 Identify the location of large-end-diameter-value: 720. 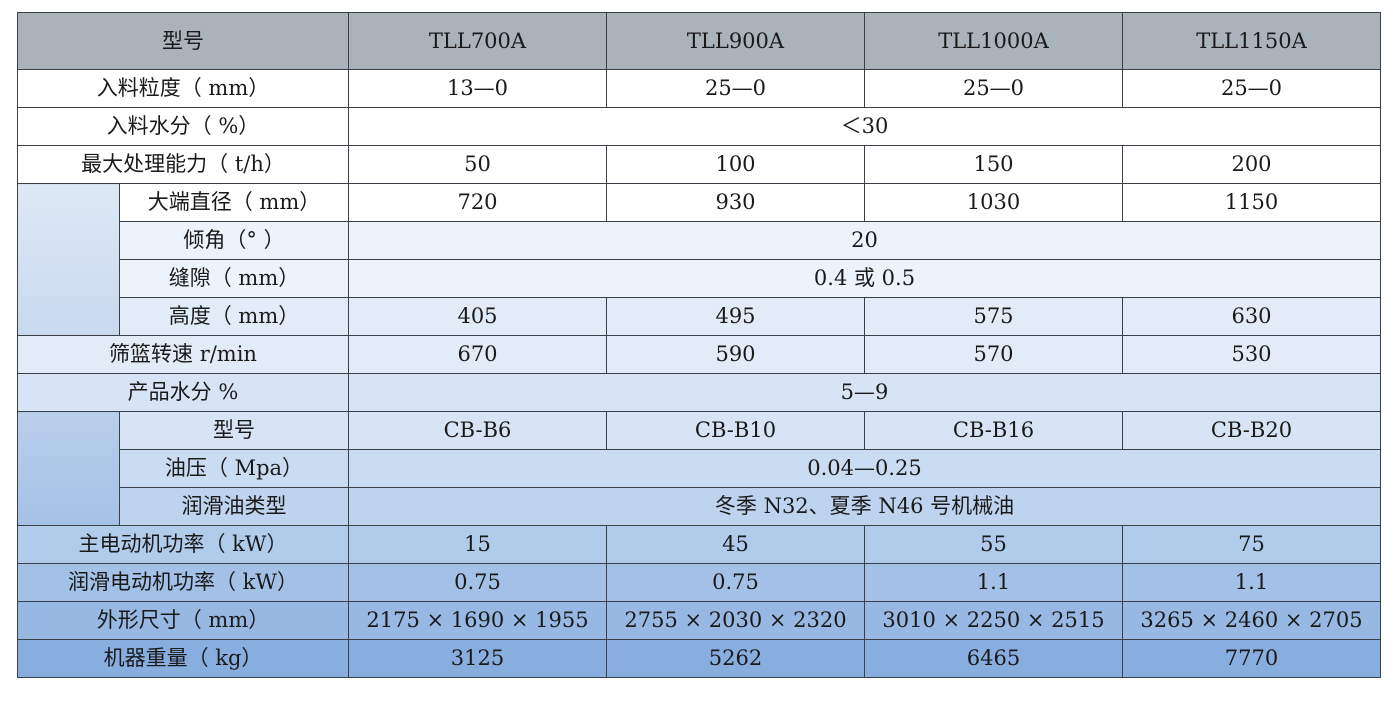
(477, 202).